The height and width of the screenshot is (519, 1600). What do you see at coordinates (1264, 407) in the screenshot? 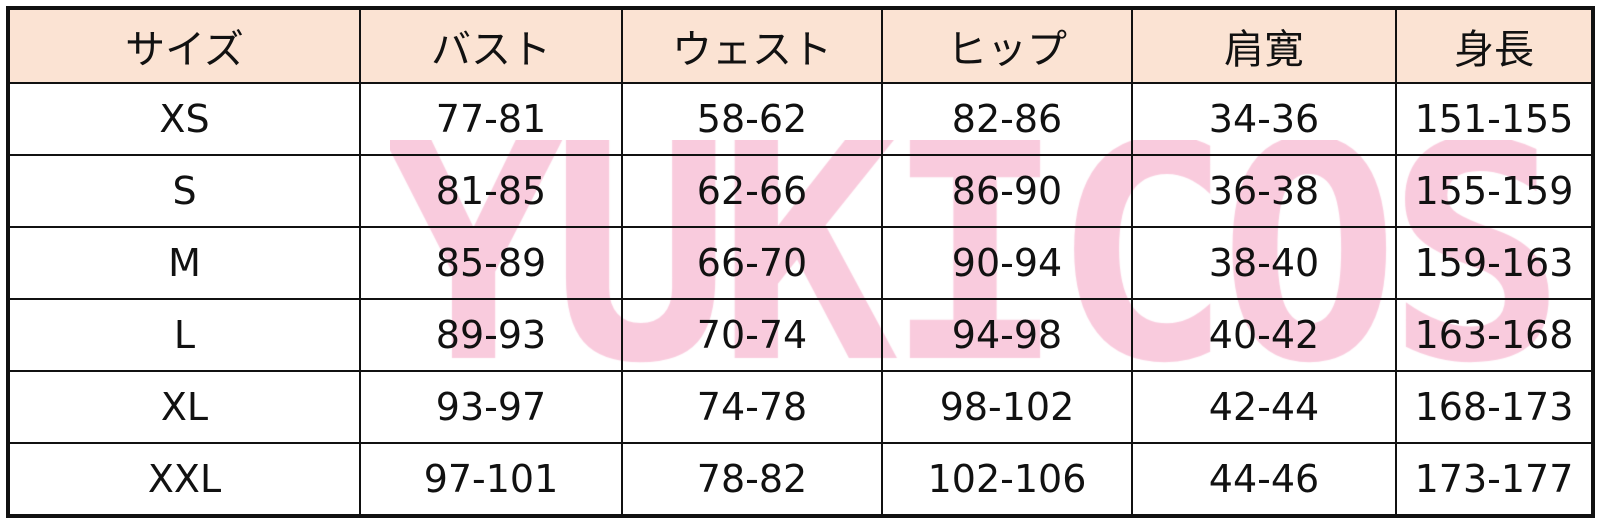
I see `cell-shoulder: 42-44` at bounding box center [1264, 407].